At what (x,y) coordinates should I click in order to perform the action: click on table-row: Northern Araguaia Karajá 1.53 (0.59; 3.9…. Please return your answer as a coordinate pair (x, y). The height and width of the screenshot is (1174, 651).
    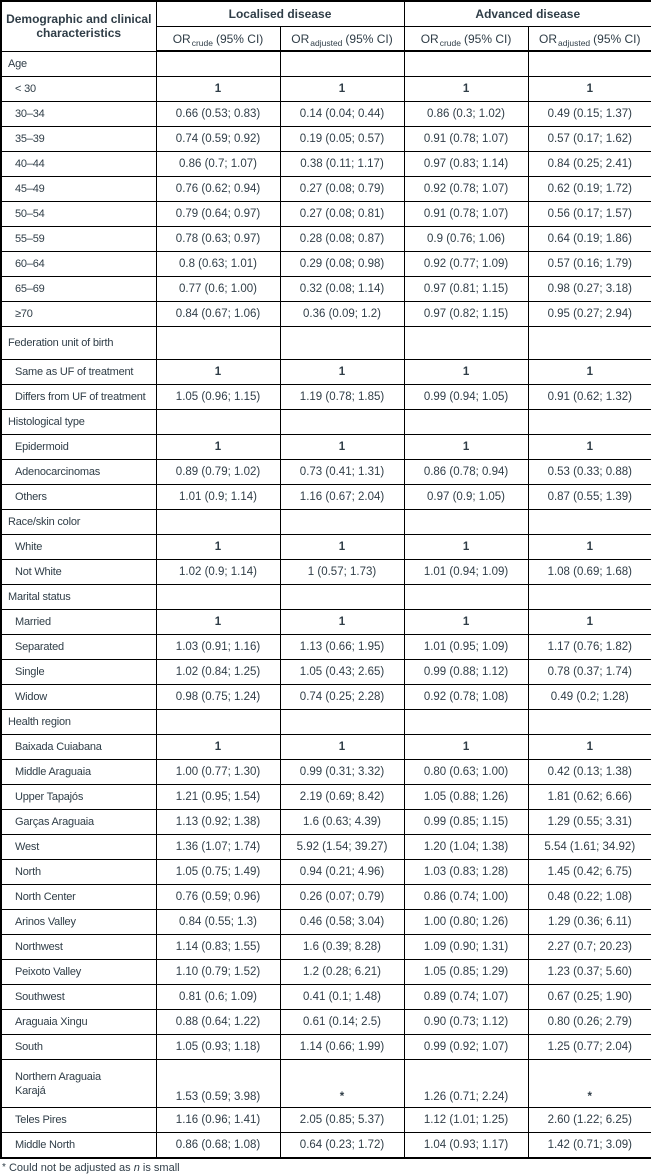
    Looking at the image, I should click on (325, 1083).